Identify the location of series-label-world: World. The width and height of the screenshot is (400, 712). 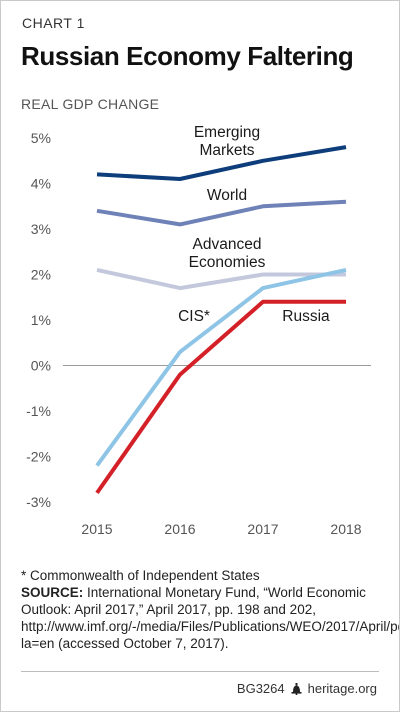
(227, 195).